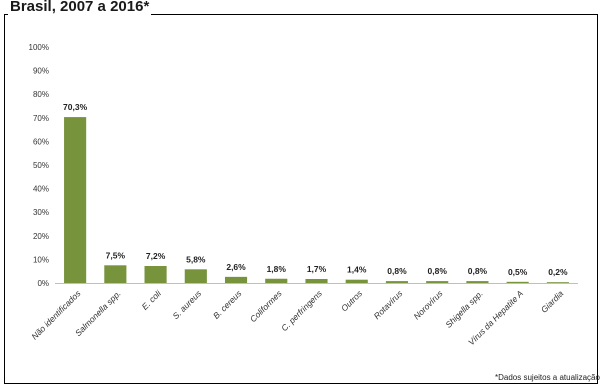 The width and height of the screenshot is (603, 387). What do you see at coordinates (301, 310) in the screenshot?
I see `x-tick-label: C. perfringens` at bounding box center [301, 310].